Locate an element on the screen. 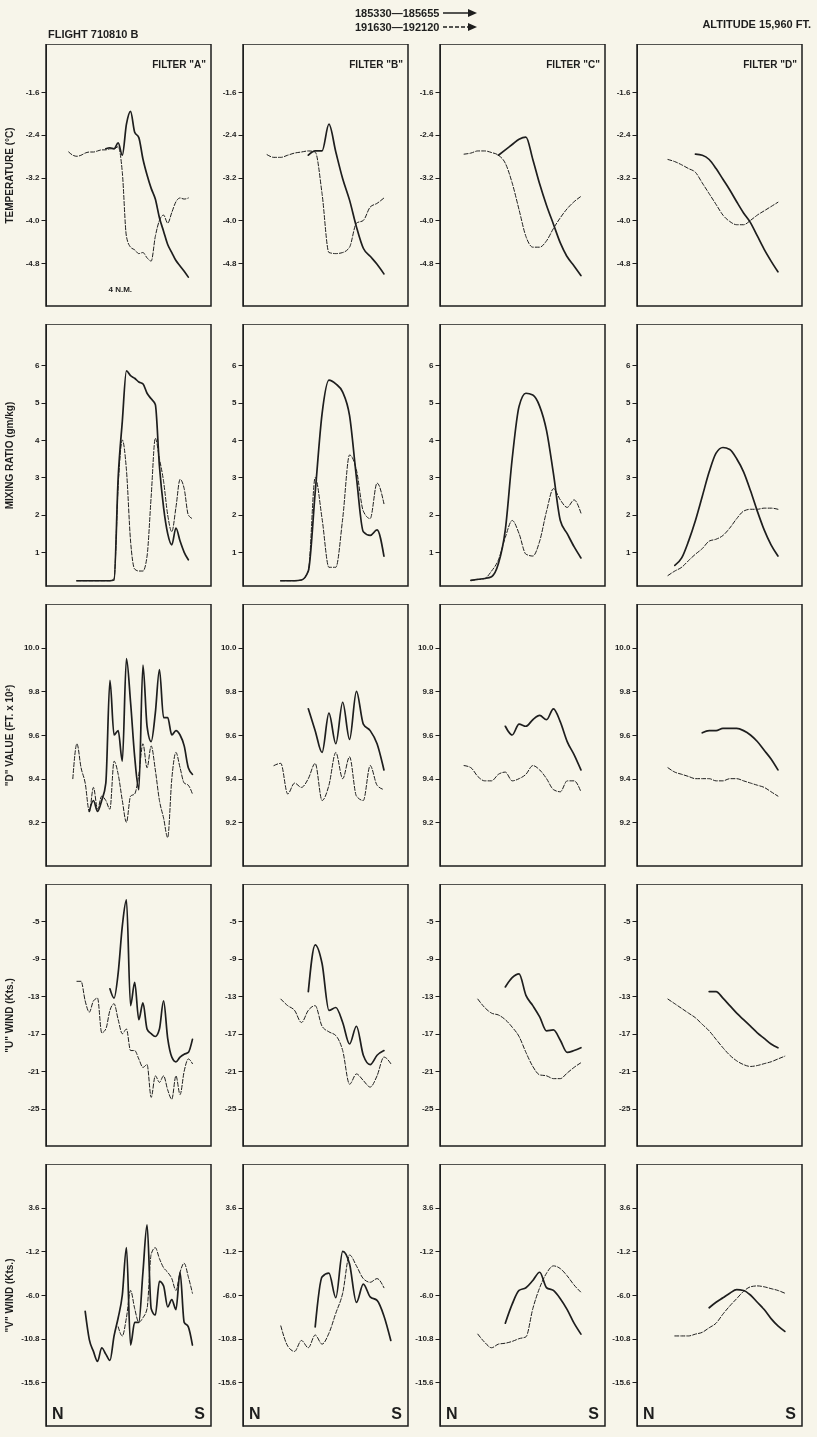  y-axis-title: "U" WIND (Kts.) is located at coordinates (9, 1015).